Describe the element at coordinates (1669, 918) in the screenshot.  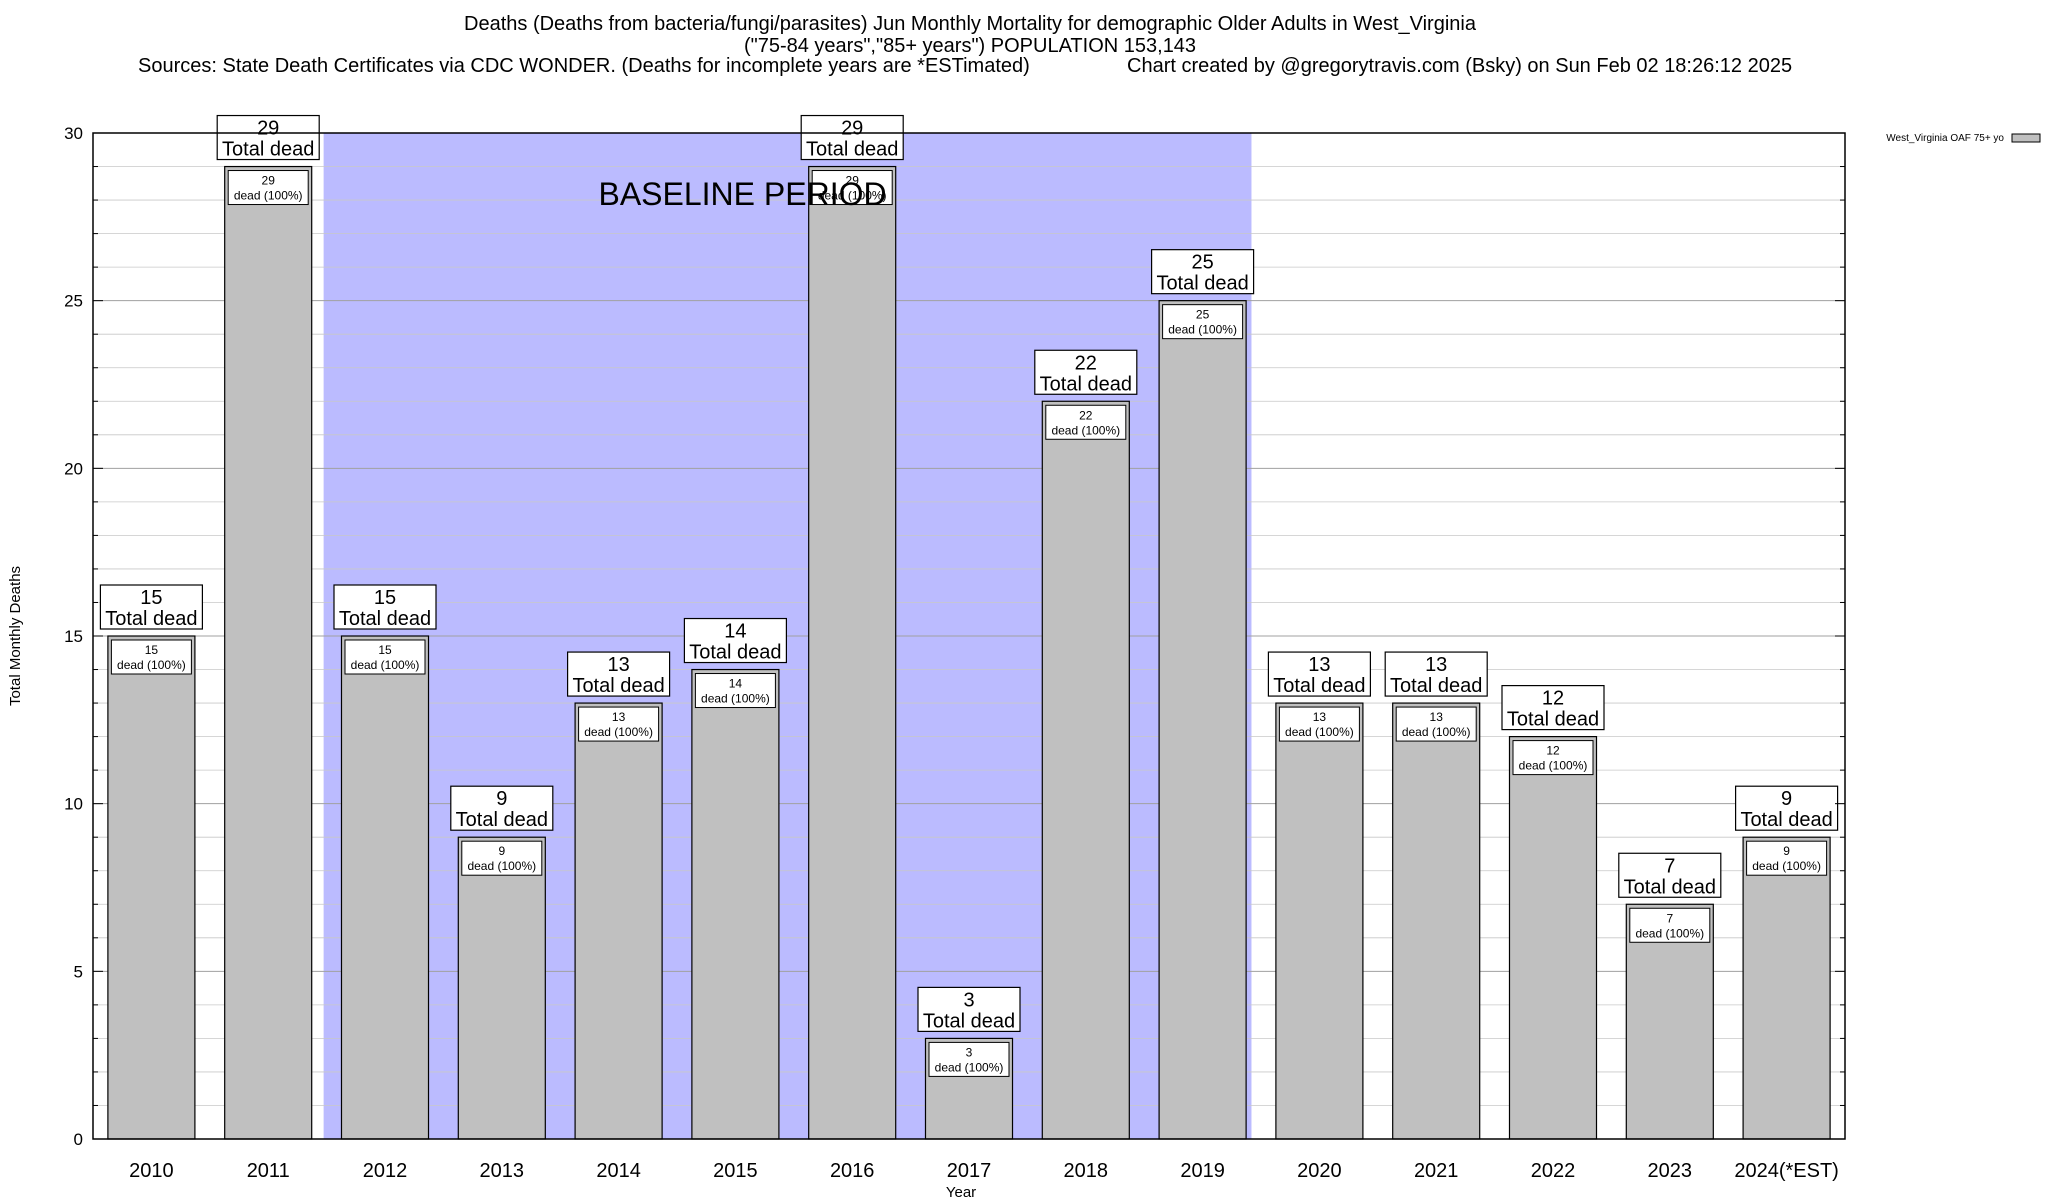
I see `inner-value-label: 7` at that location.